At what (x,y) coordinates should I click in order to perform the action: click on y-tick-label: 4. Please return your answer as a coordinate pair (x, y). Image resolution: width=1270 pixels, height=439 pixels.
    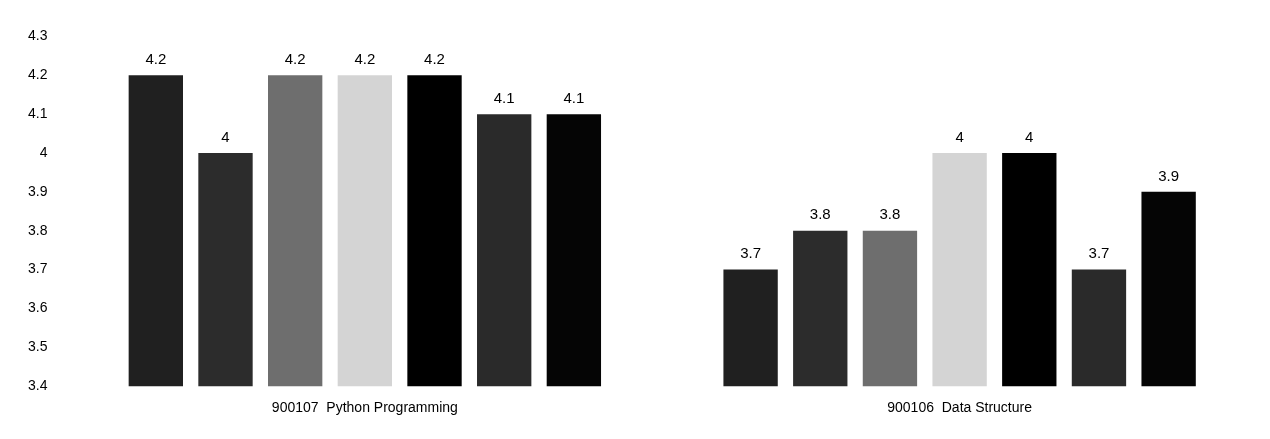
    Looking at the image, I should click on (43, 151).